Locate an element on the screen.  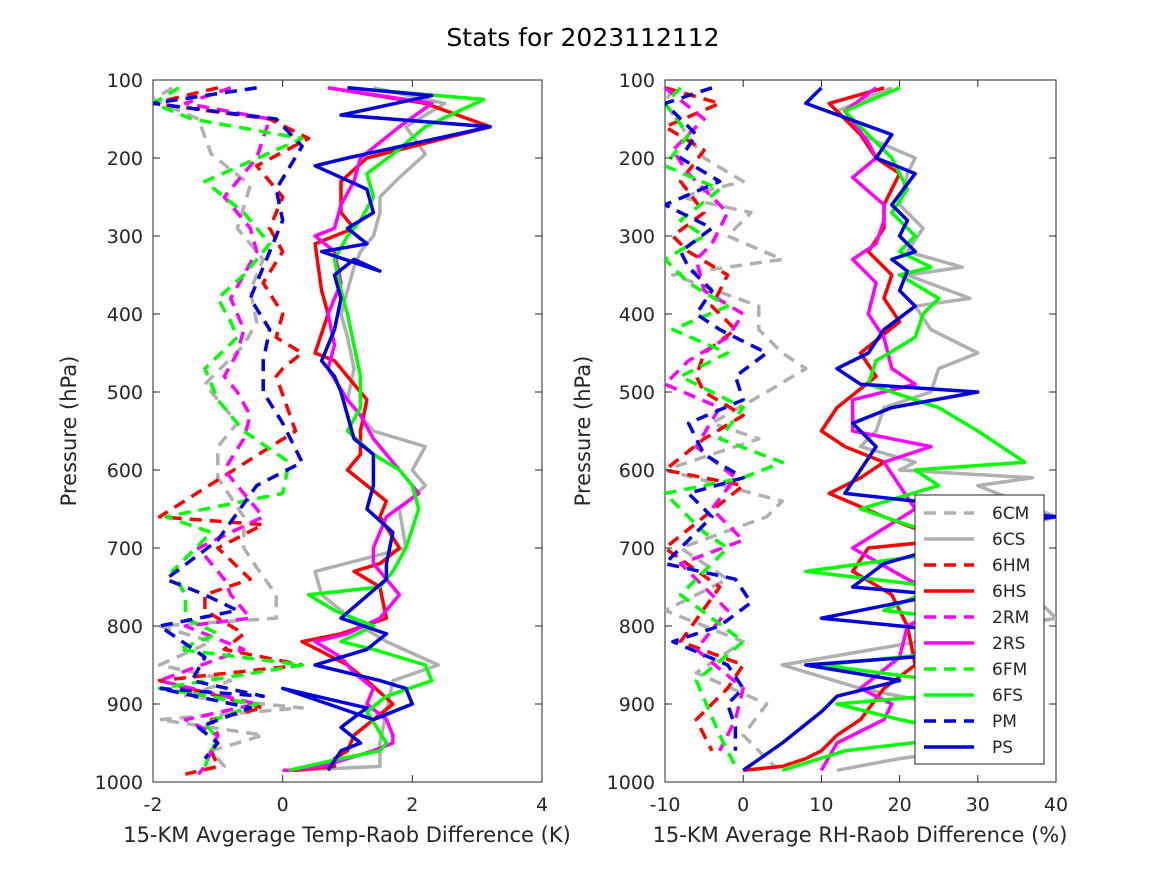
rh-ytick-label: 400 is located at coordinates (637, 315).